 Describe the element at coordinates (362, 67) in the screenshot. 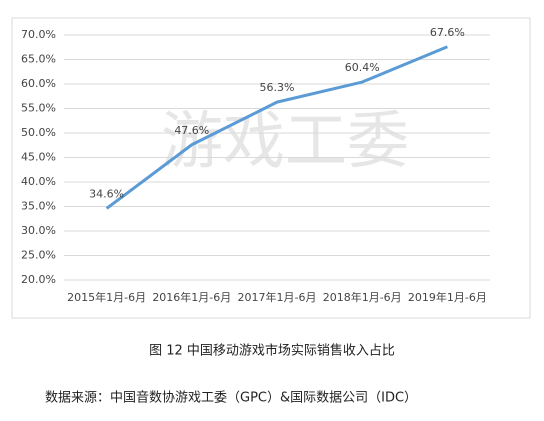

I see `data-label: 60.4%` at that location.